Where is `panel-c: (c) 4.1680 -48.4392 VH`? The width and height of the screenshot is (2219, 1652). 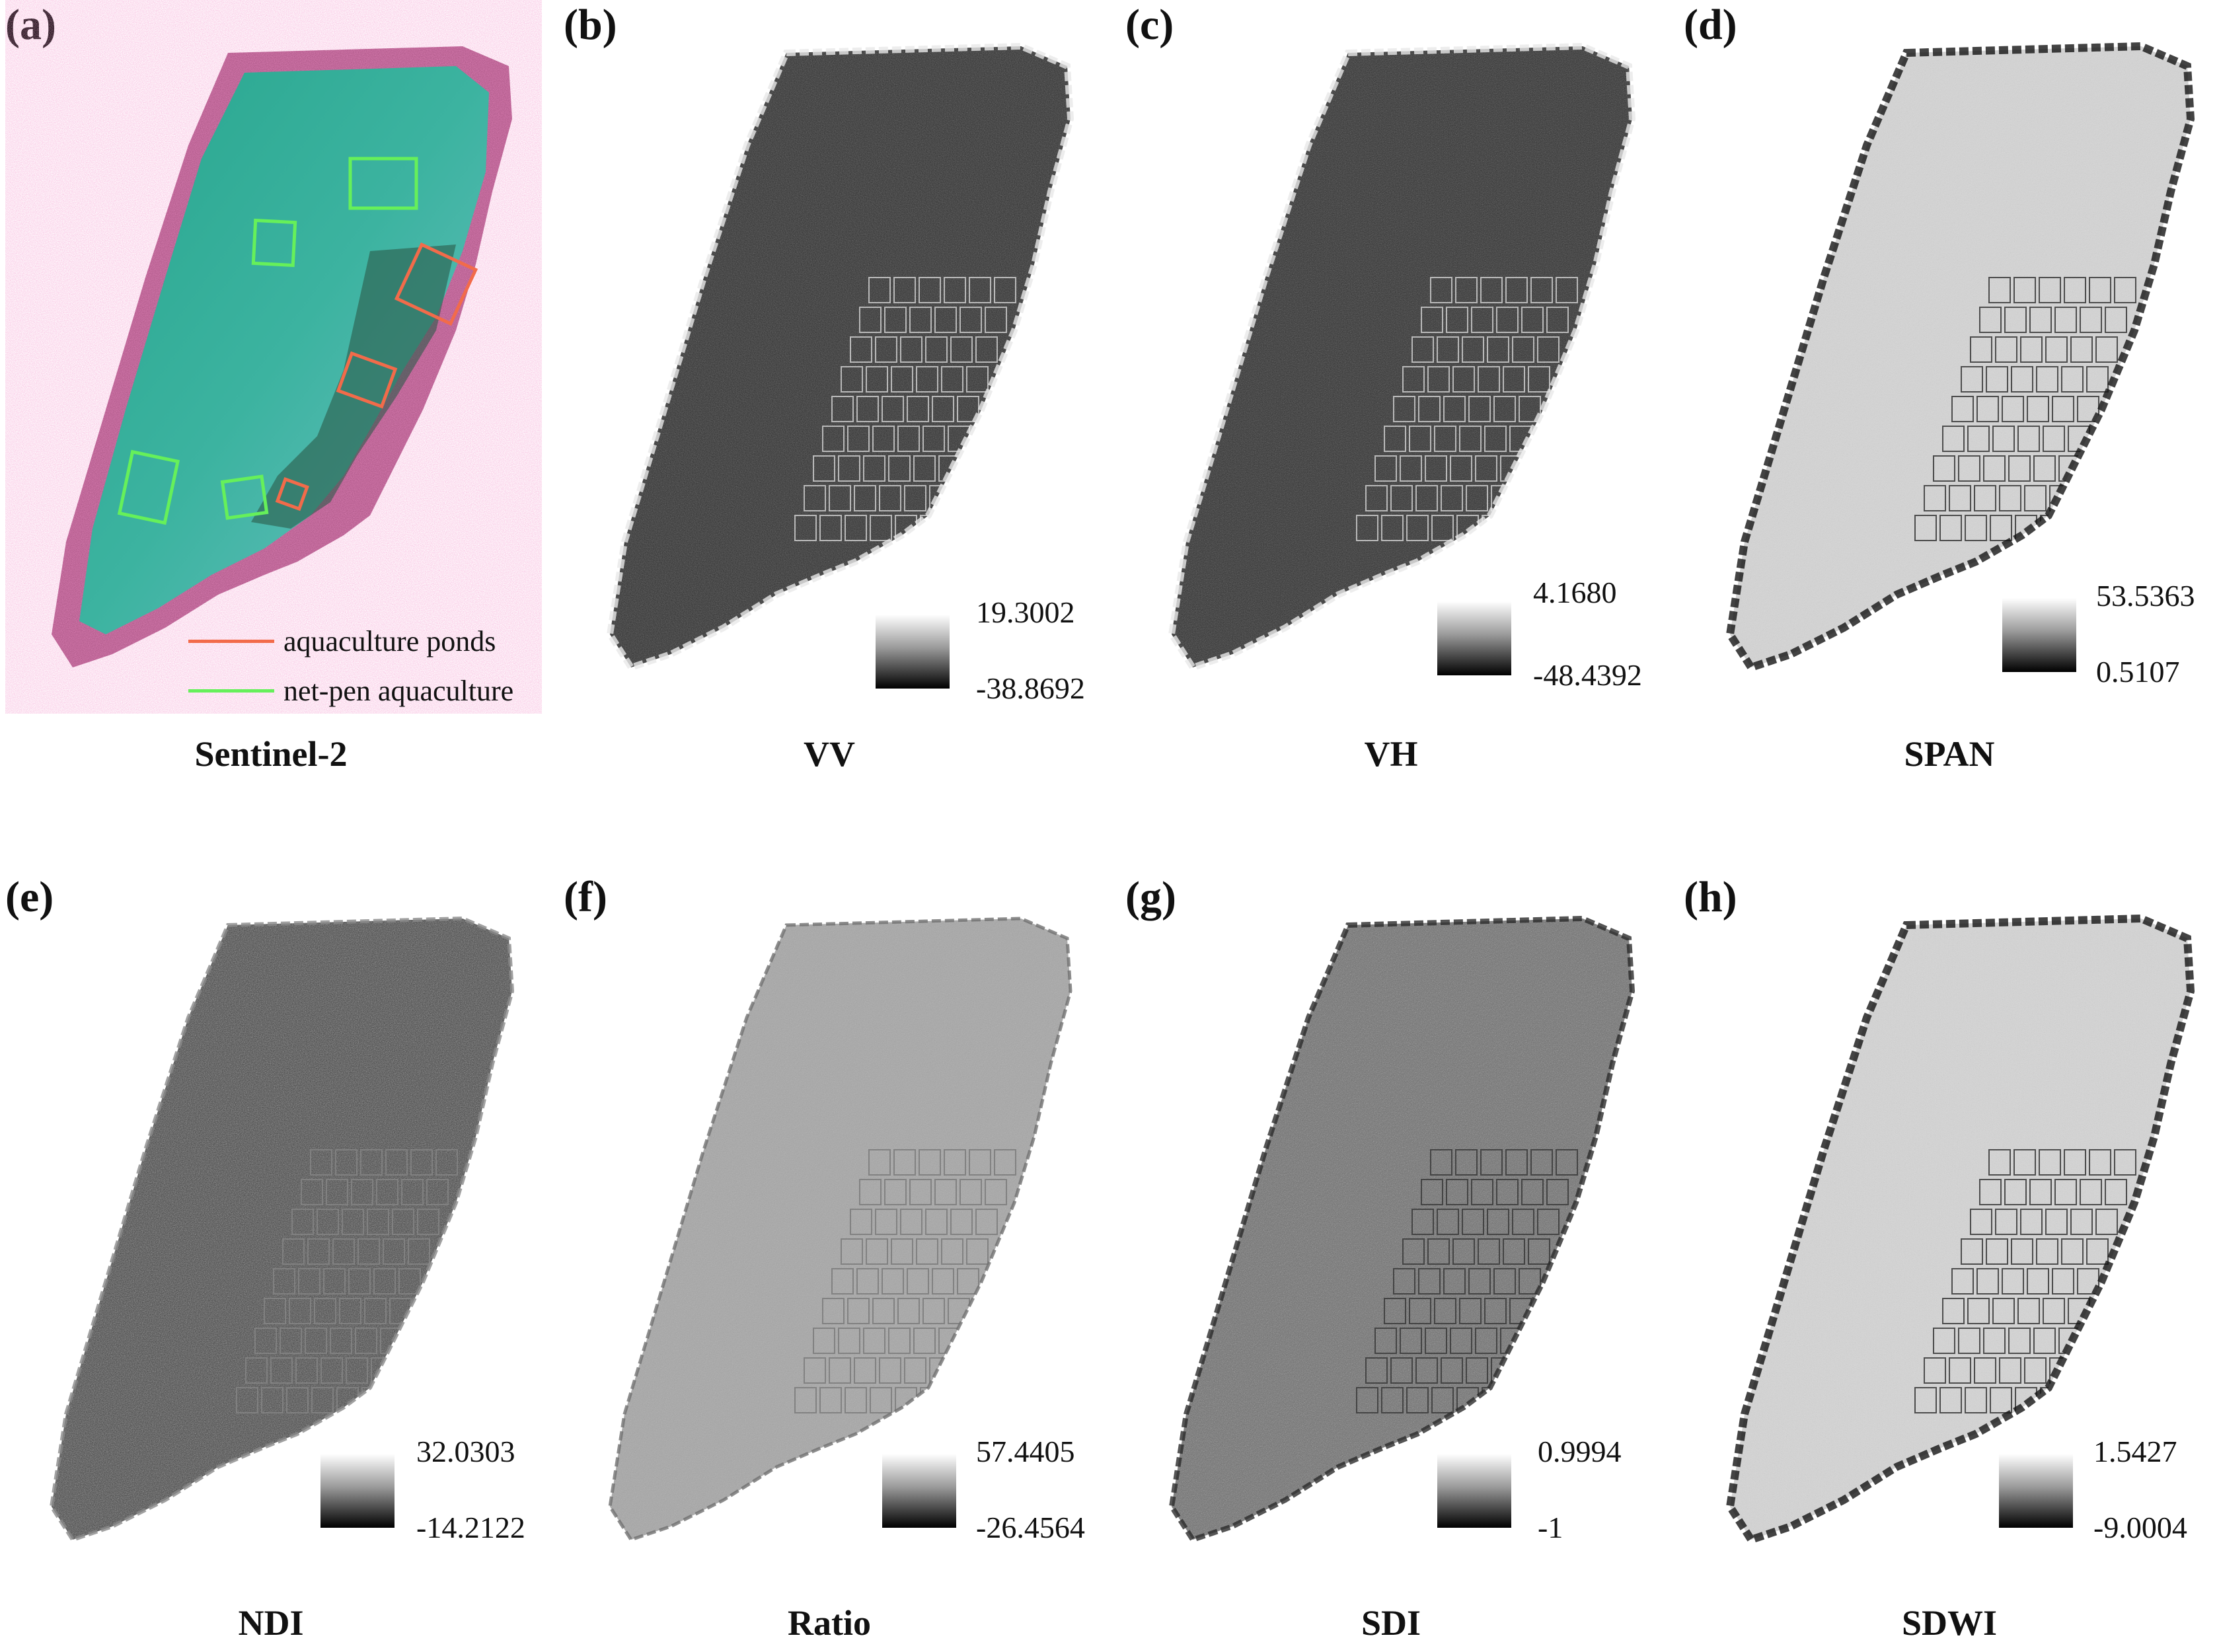 panel-c: (c) 4.1680 -48.4392 VH is located at coordinates (1391, 387).